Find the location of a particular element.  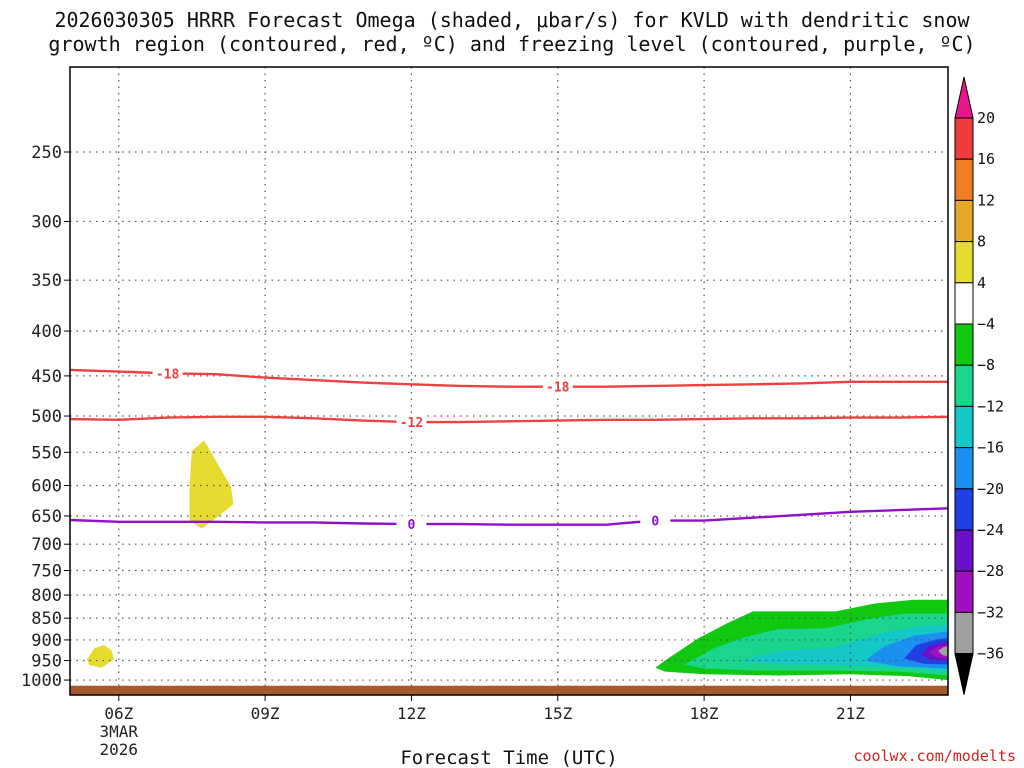

contour-dgz-minus18 is located at coordinates (509, 378).